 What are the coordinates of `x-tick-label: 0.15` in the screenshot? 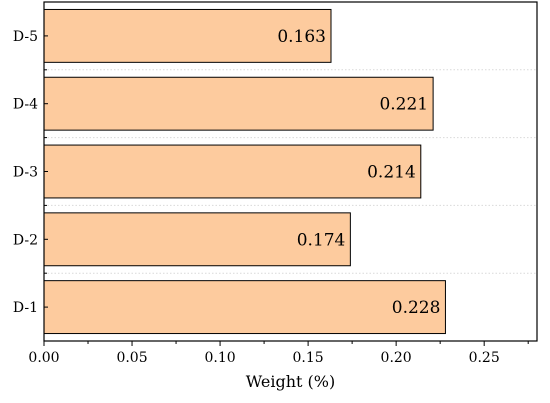 It's located at (308, 358).